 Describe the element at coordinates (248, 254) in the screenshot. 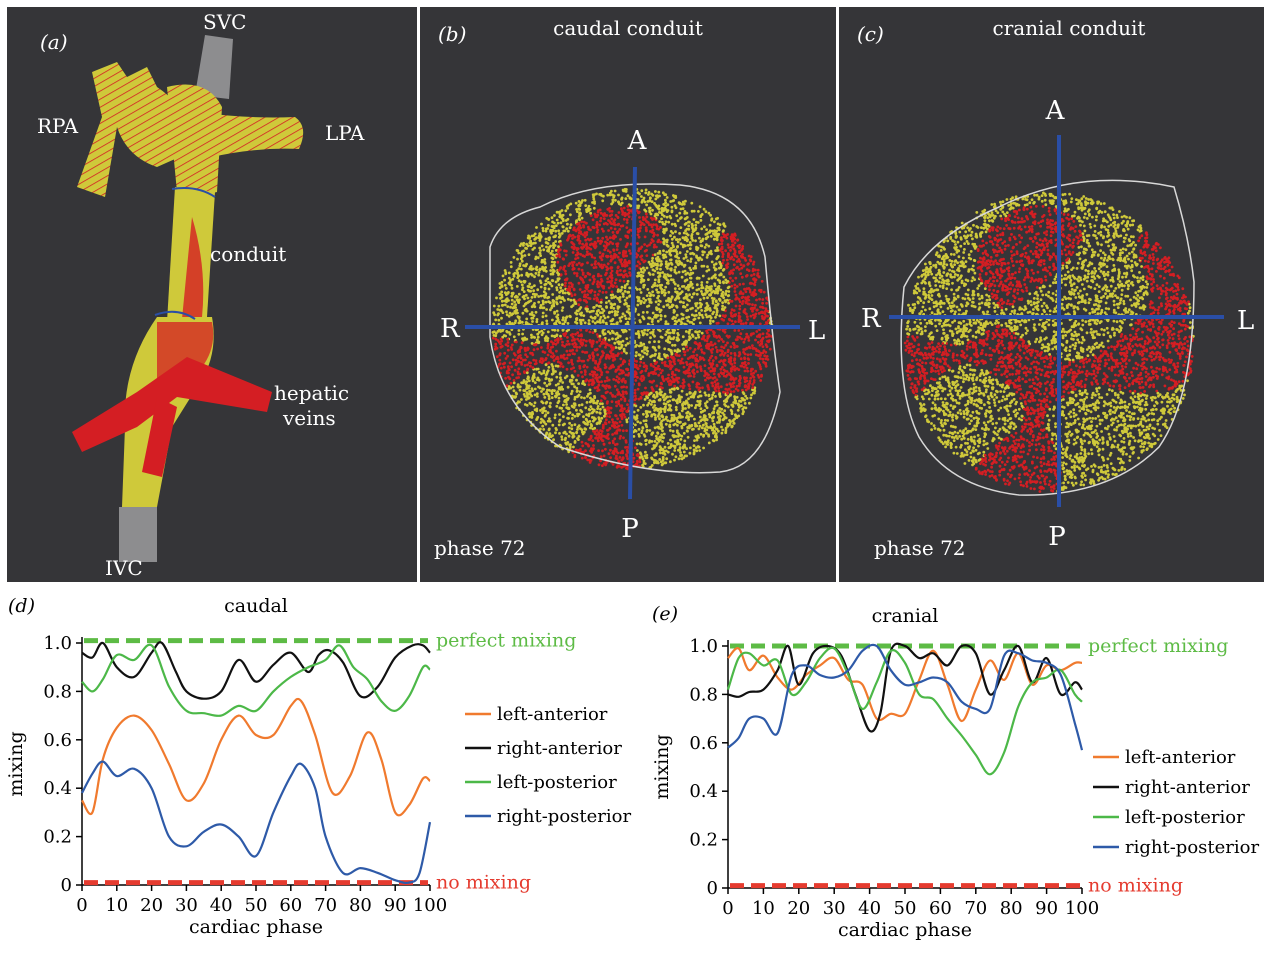

I see `conduit-label: conduit` at that location.